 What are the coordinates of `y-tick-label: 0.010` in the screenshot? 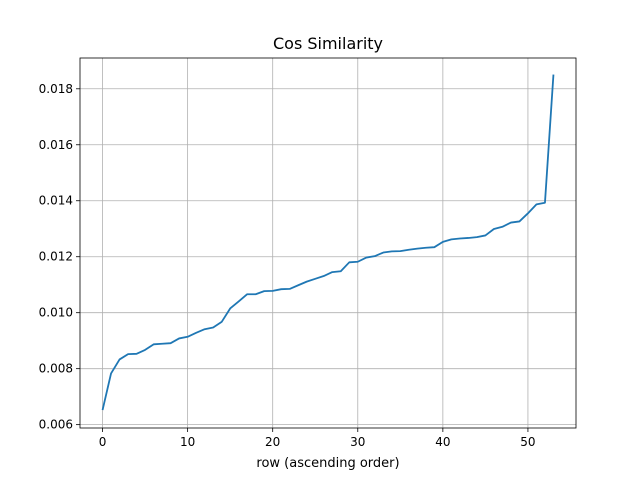 It's located at (56, 313).